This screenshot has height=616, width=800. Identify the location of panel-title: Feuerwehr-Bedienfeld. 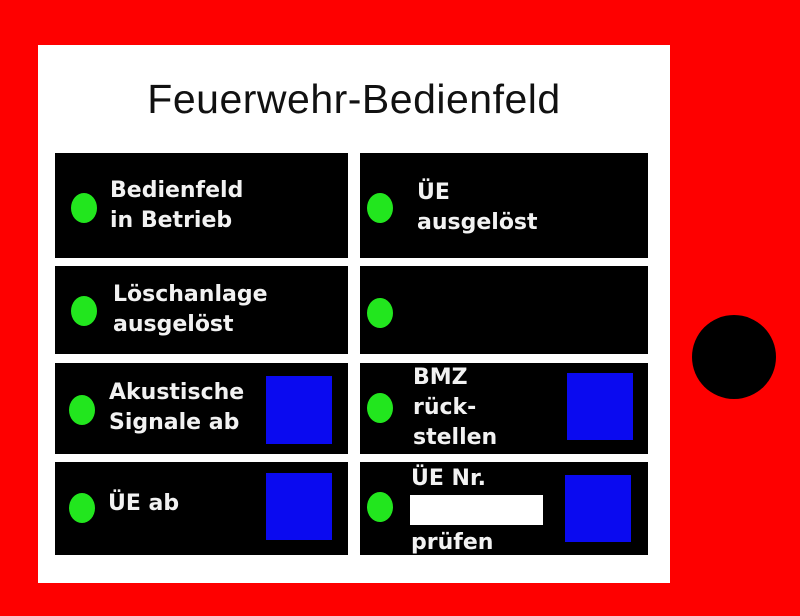
(354, 99).